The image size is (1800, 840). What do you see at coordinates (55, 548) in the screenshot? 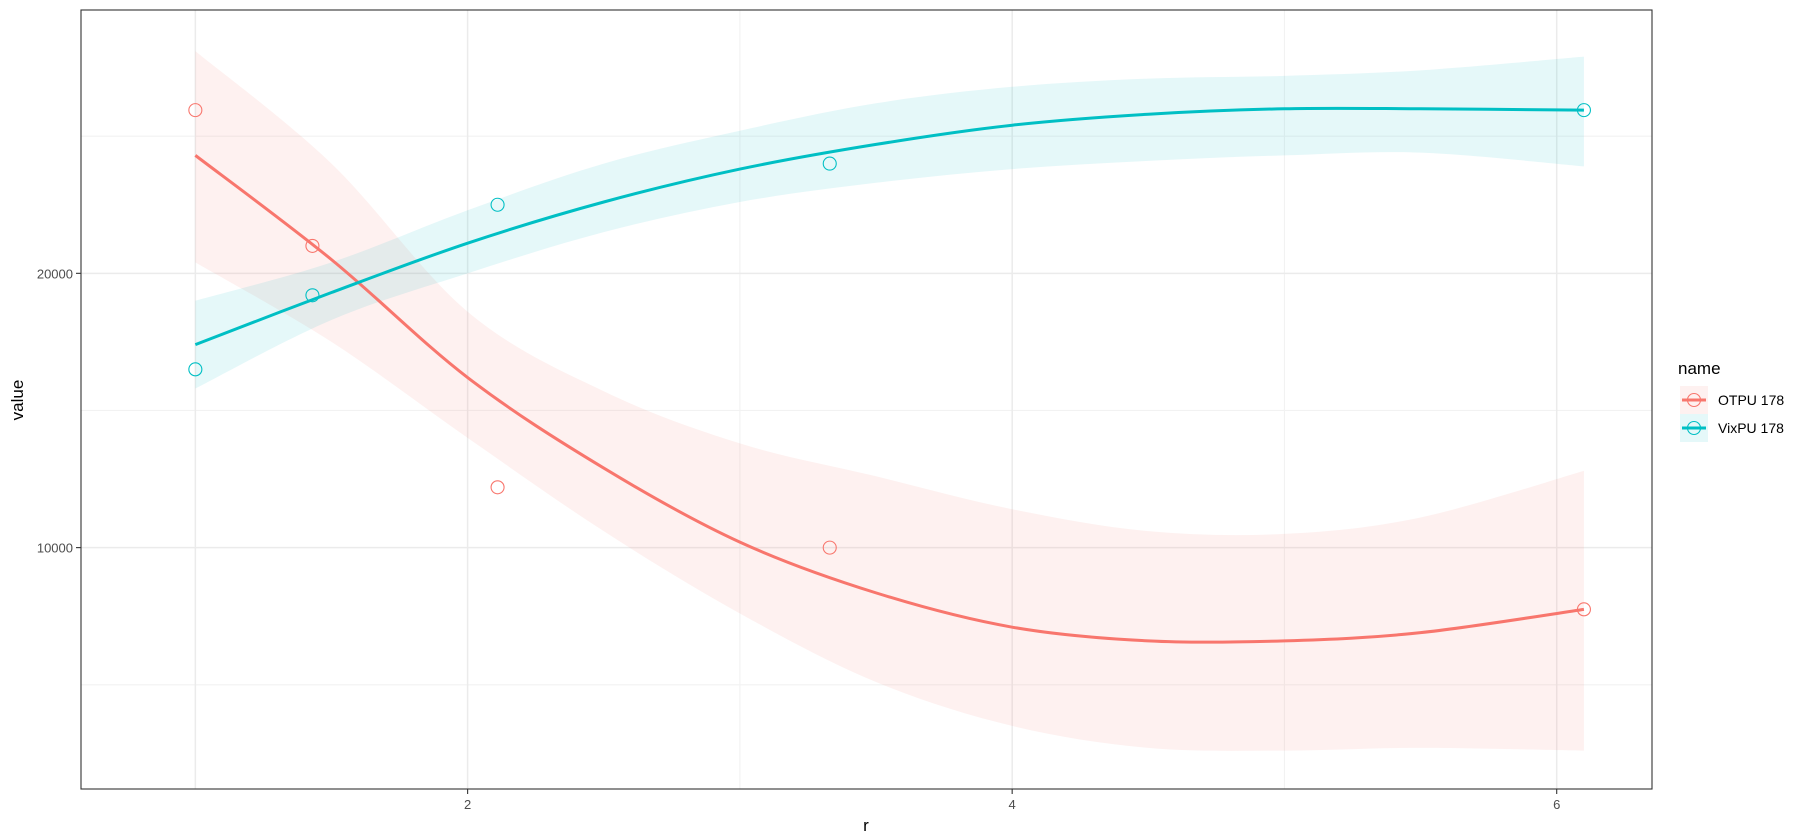
I see `y-tick-label: 10000` at bounding box center [55, 548].